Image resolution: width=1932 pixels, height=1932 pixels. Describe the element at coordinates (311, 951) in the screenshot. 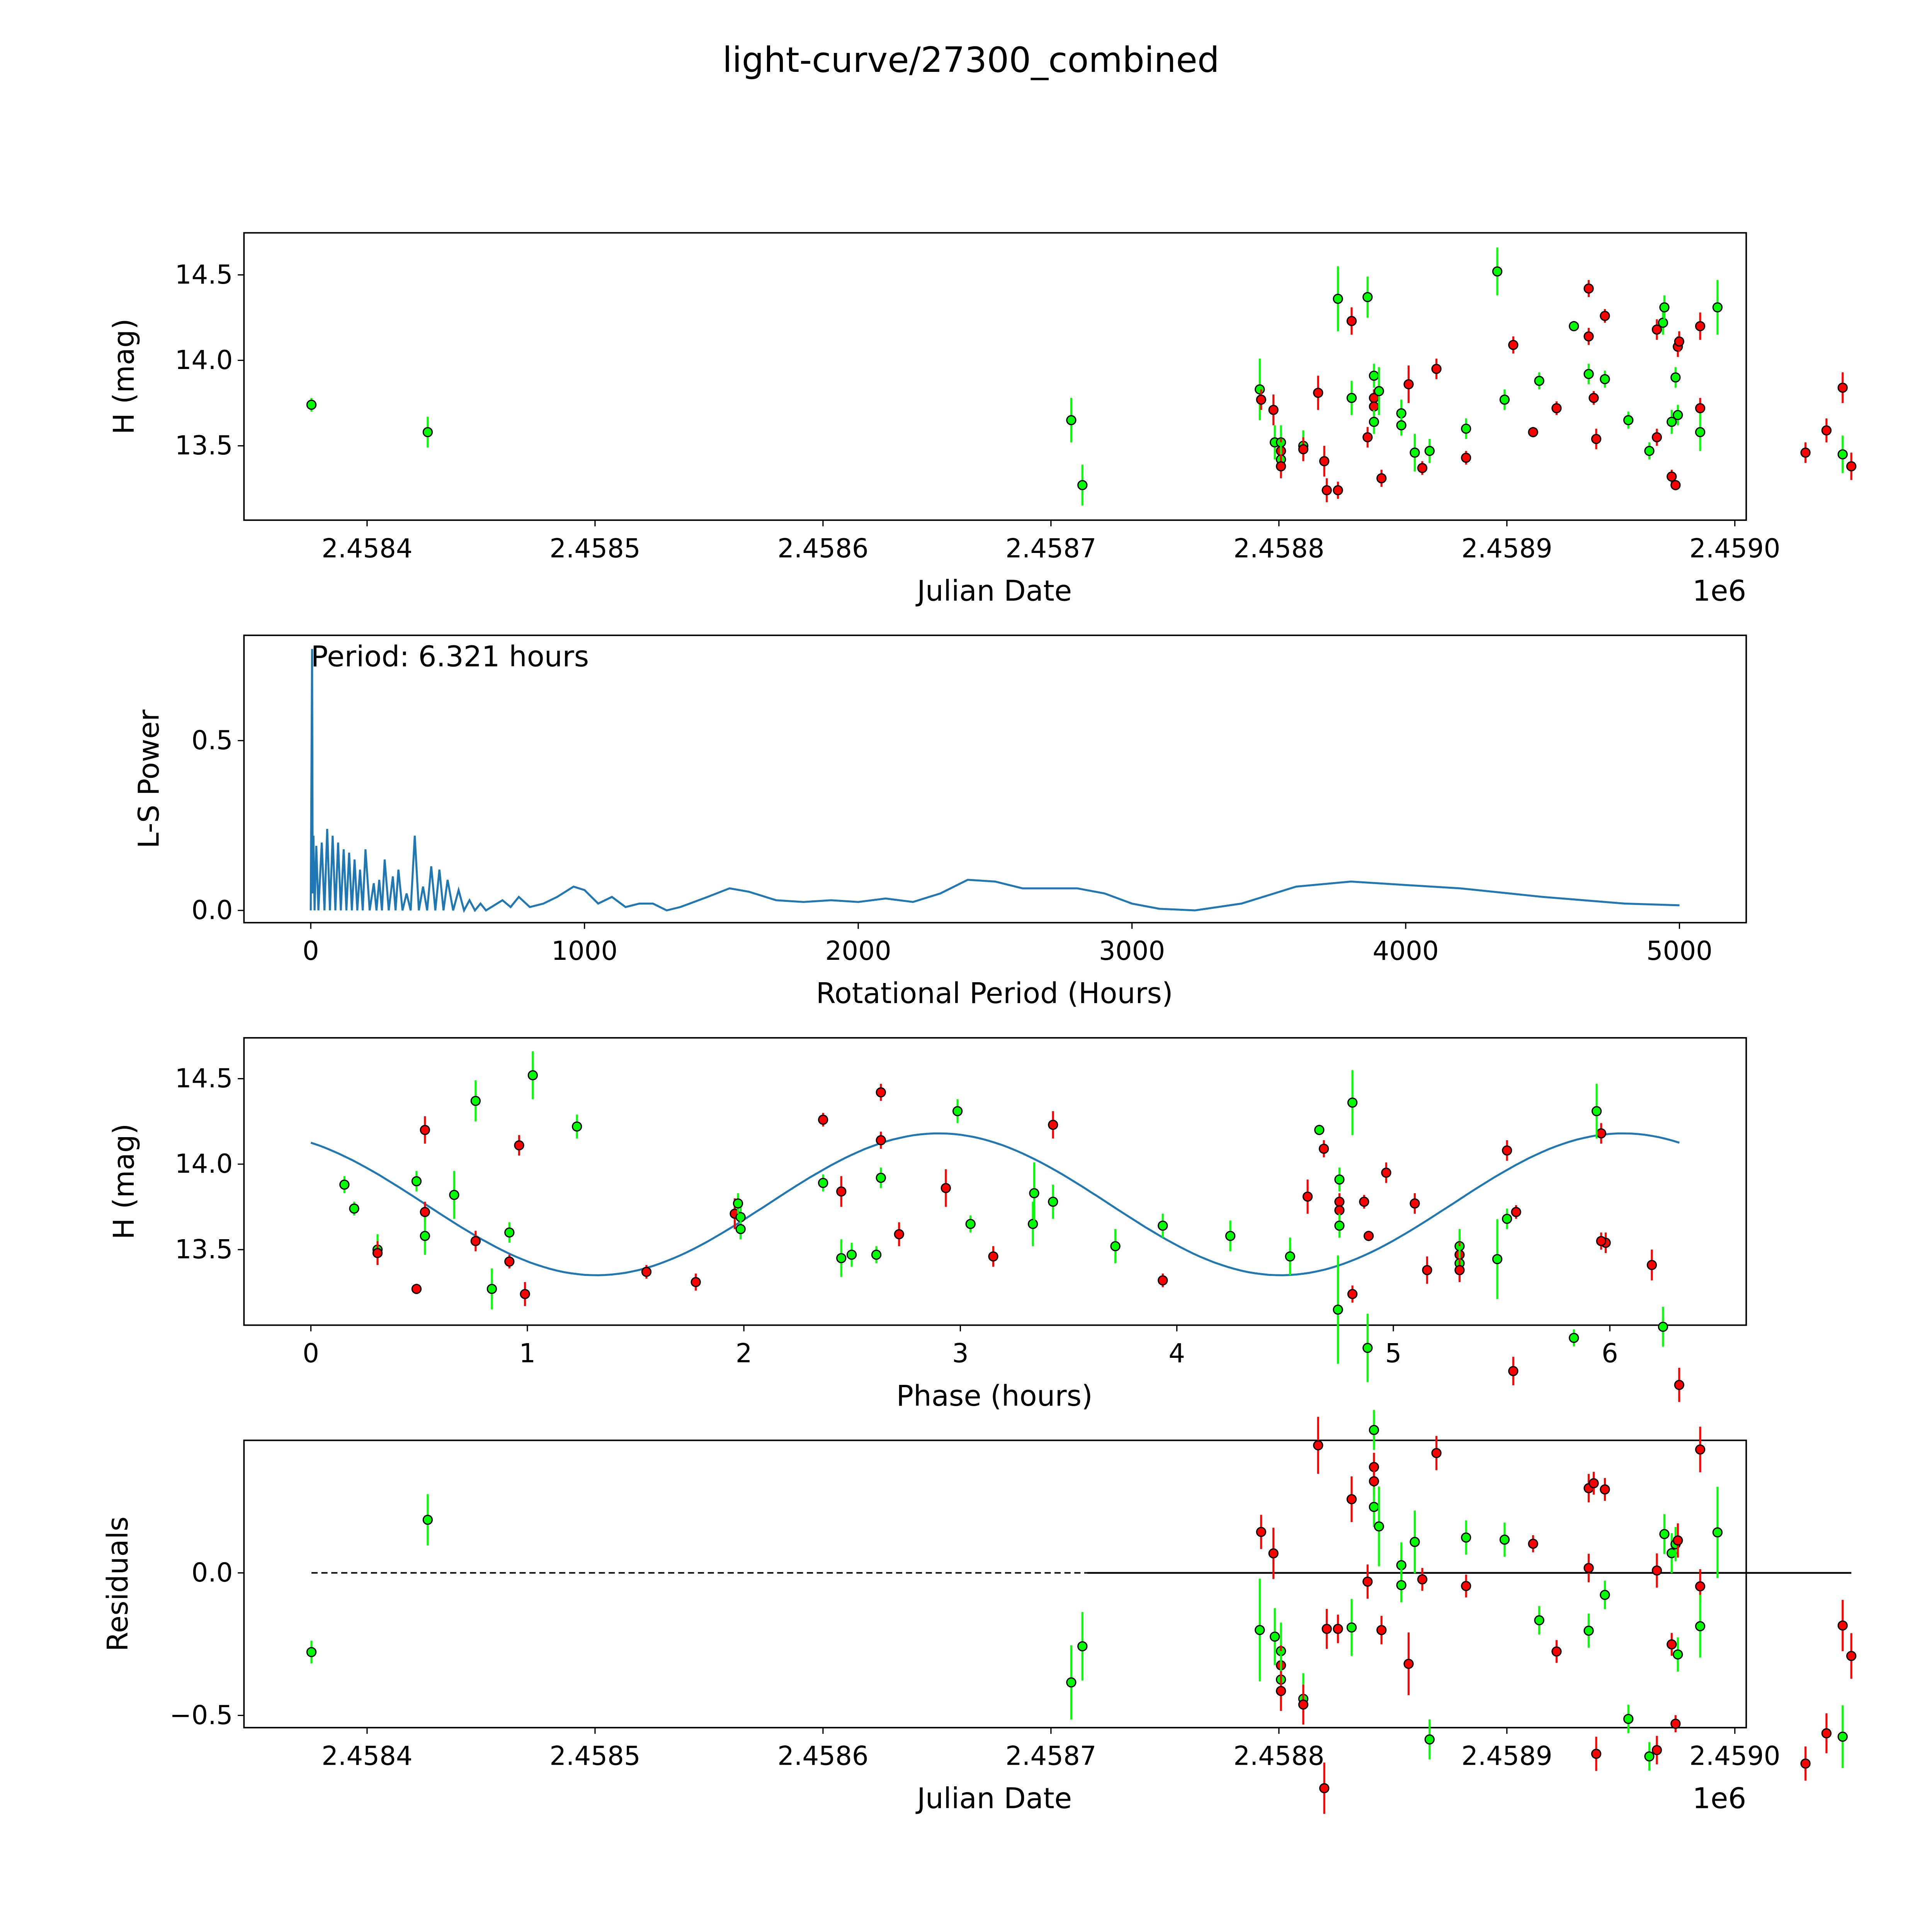

I see `x-tick-label: 0` at that location.